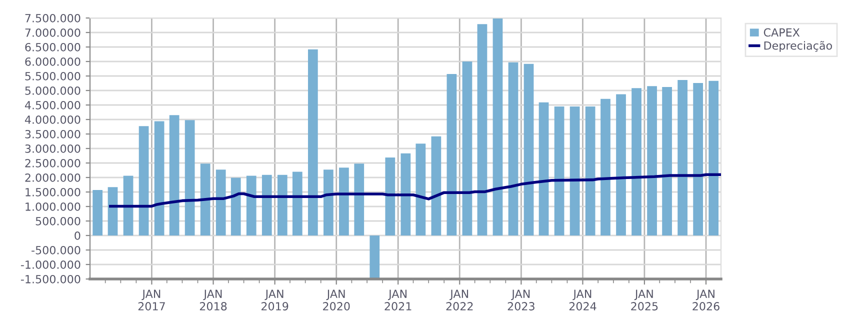 The width and height of the screenshot is (851, 313). I want to click on y-tick-label: 0, so click(77, 235).